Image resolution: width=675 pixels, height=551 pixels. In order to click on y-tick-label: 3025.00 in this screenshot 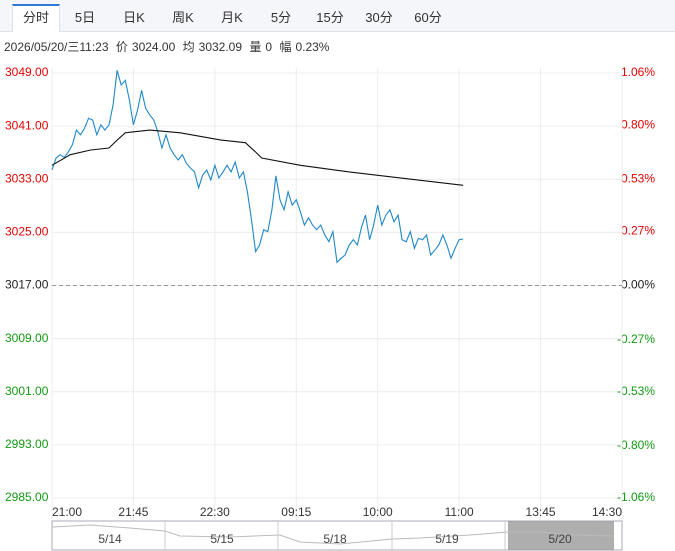, I will do `click(27, 232)`.